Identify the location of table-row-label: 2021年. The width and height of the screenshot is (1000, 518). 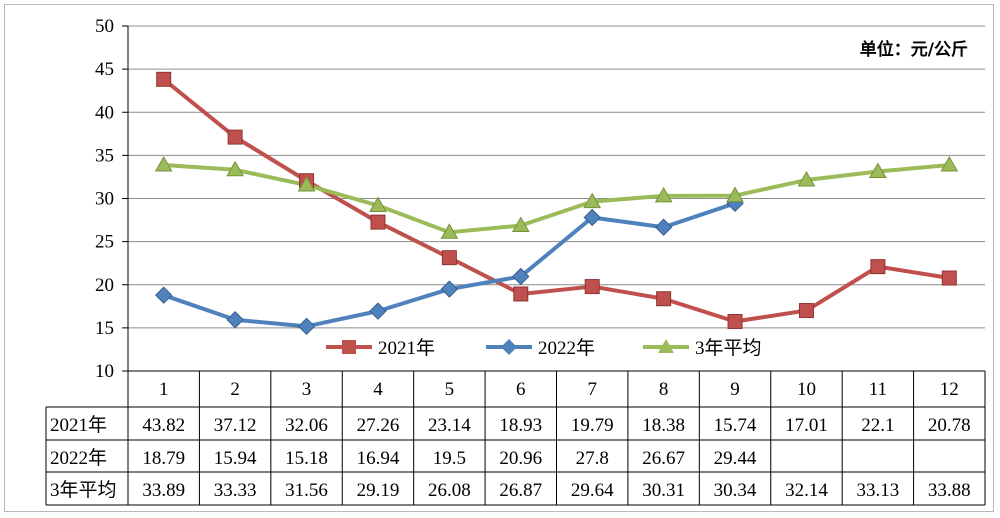
(78, 425).